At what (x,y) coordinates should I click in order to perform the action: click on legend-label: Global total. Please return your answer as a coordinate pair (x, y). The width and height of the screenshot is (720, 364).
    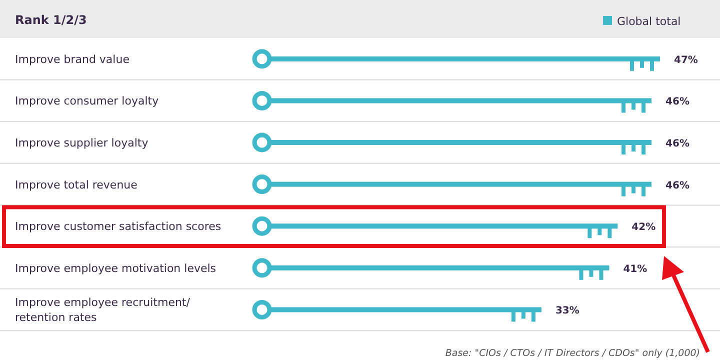
    Looking at the image, I should click on (649, 21).